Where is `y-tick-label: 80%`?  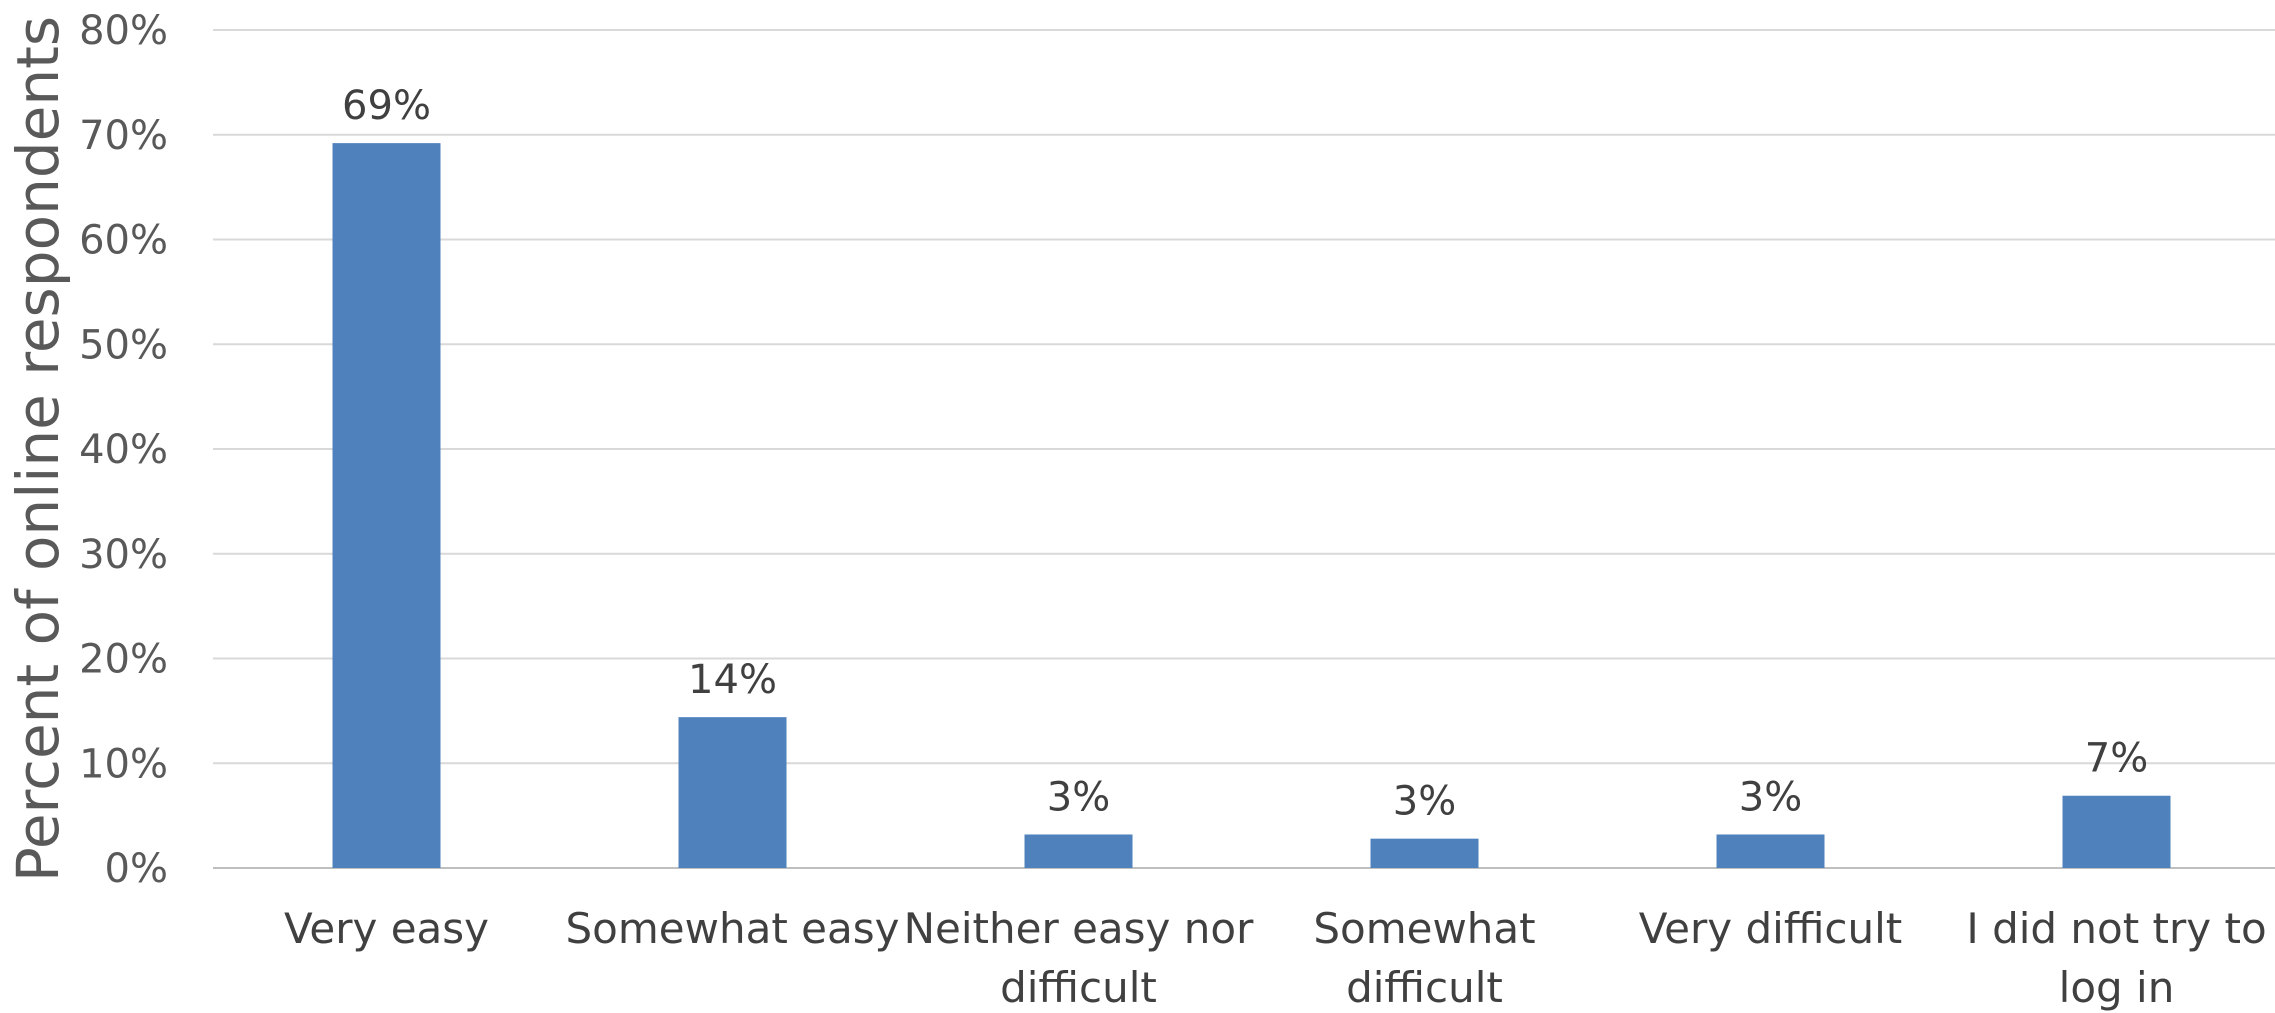 y-tick-label: 80% is located at coordinates (123, 31).